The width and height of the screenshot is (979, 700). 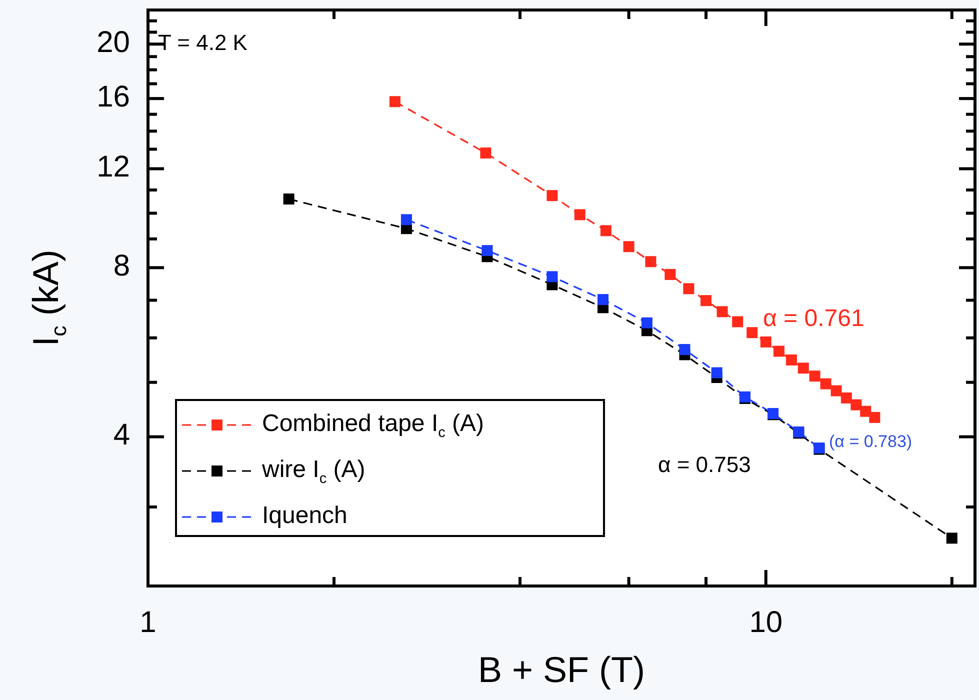 What do you see at coordinates (562, 669) in the screenshot?
I see `x-axis-title: B + SF (T)` at bounding box center [562, 669].